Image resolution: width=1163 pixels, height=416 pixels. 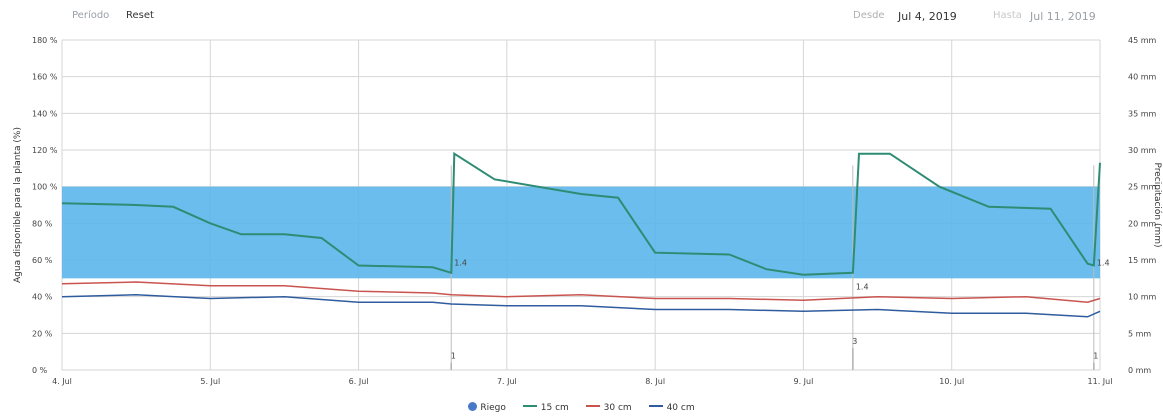 I want to click on legend-swatch-15cm, so click(x=529, y=406).